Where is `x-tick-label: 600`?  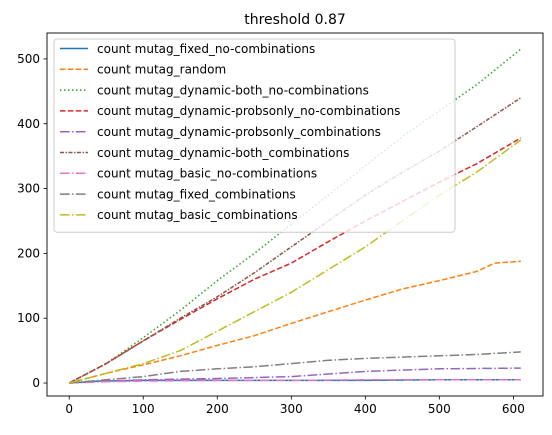 x-tick-label: 600 is located at coordinates (513, 409).